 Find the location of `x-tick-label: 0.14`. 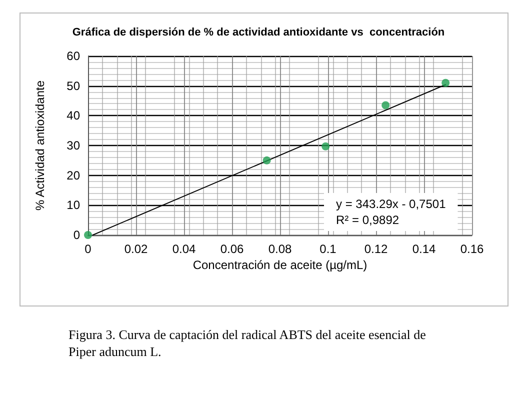

x-tick-label: 0.14 is located at coordinates (424, 249).